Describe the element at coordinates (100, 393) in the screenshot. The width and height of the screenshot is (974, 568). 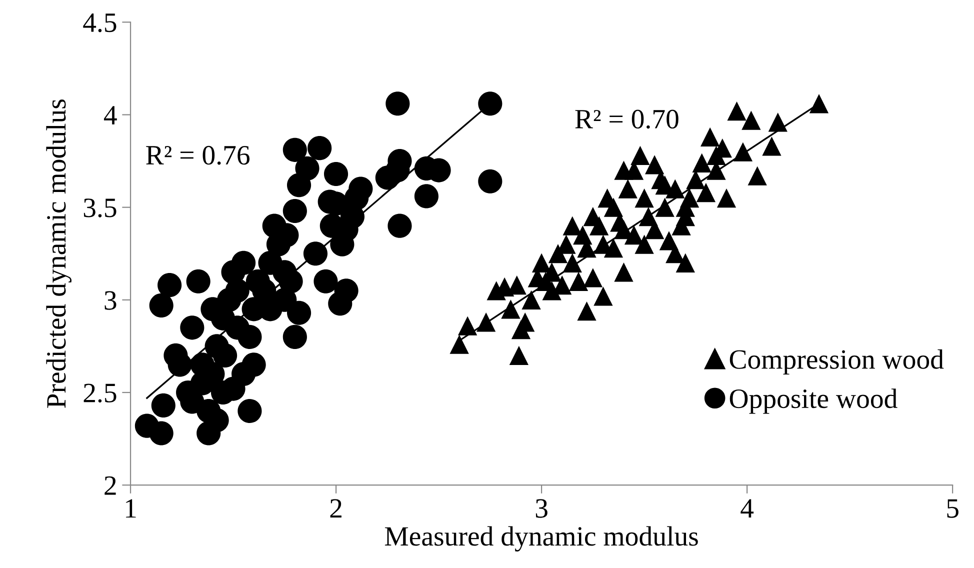
I see `y-tick-label: 2.5` at that location.